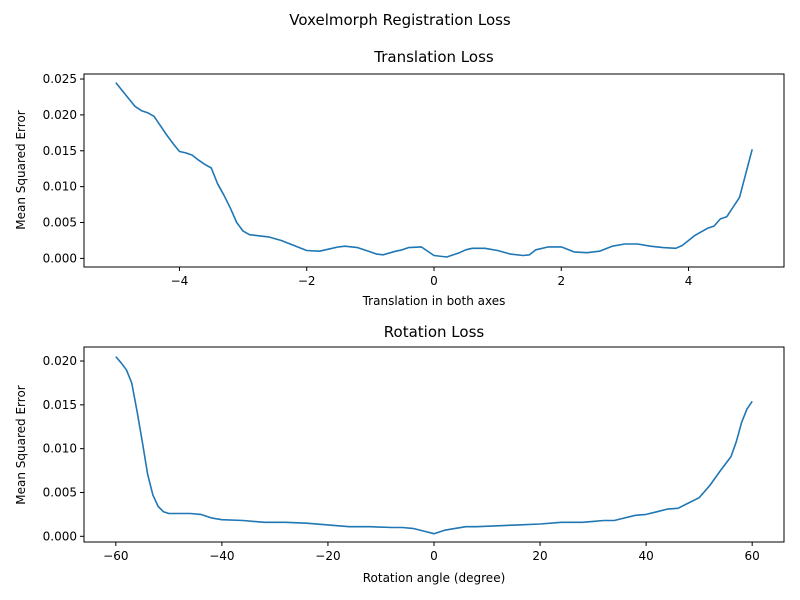 Image resolution: width=800 pixels, height=600 pixels. Describe the element at coordinates (434, 301) in the screenshot. I see `translation-x-axis-label: Translation in both axes` at that location.